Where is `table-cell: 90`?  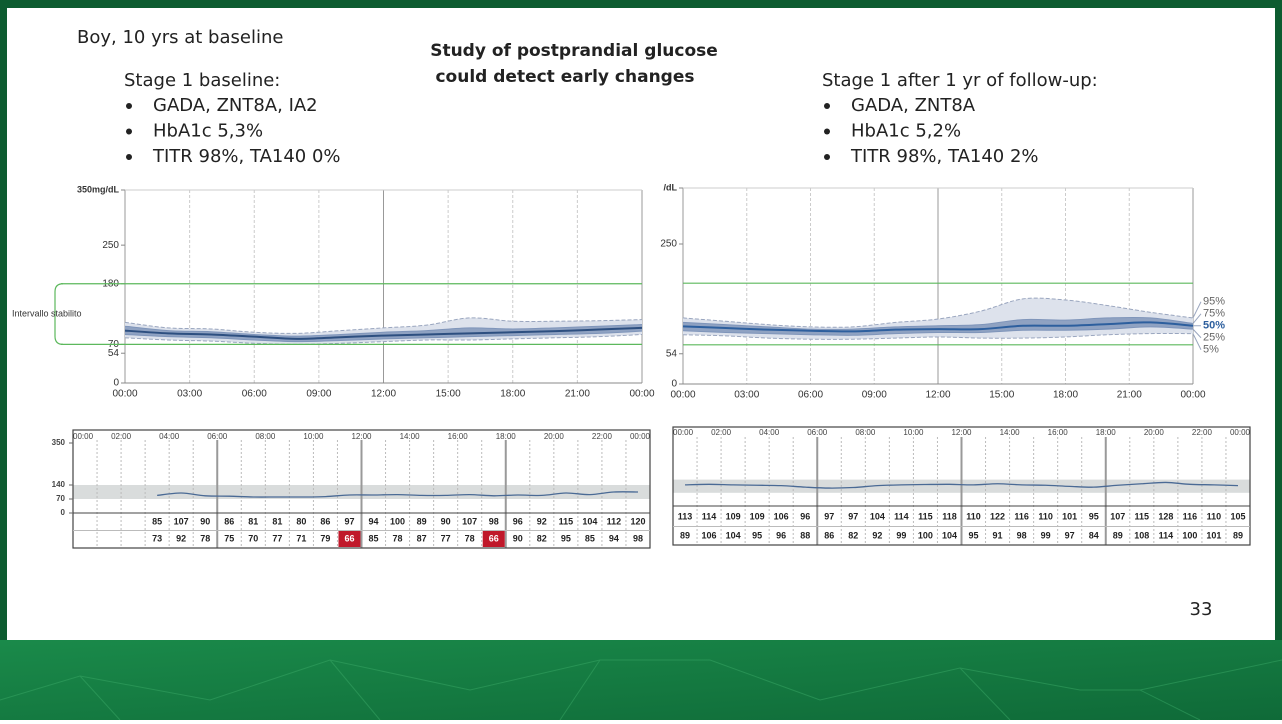 table-cell: 90 is located at coordinates (518, 538).